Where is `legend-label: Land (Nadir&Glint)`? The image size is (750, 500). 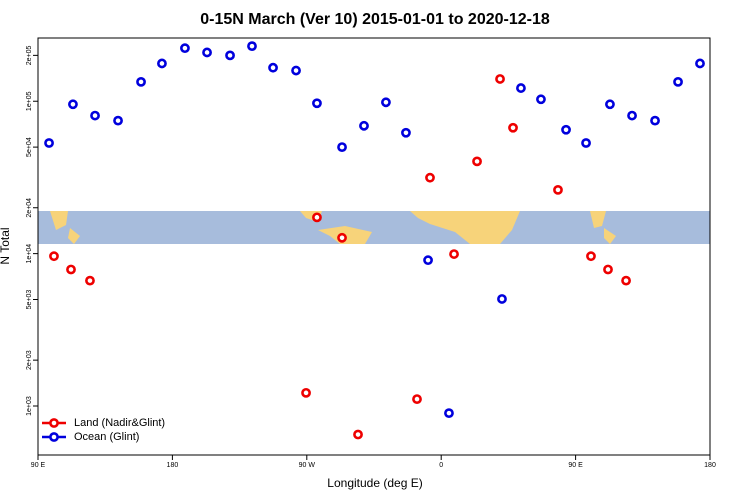 legend-label: Land (Nadir&Glint) is located at coordinates (119, 423).